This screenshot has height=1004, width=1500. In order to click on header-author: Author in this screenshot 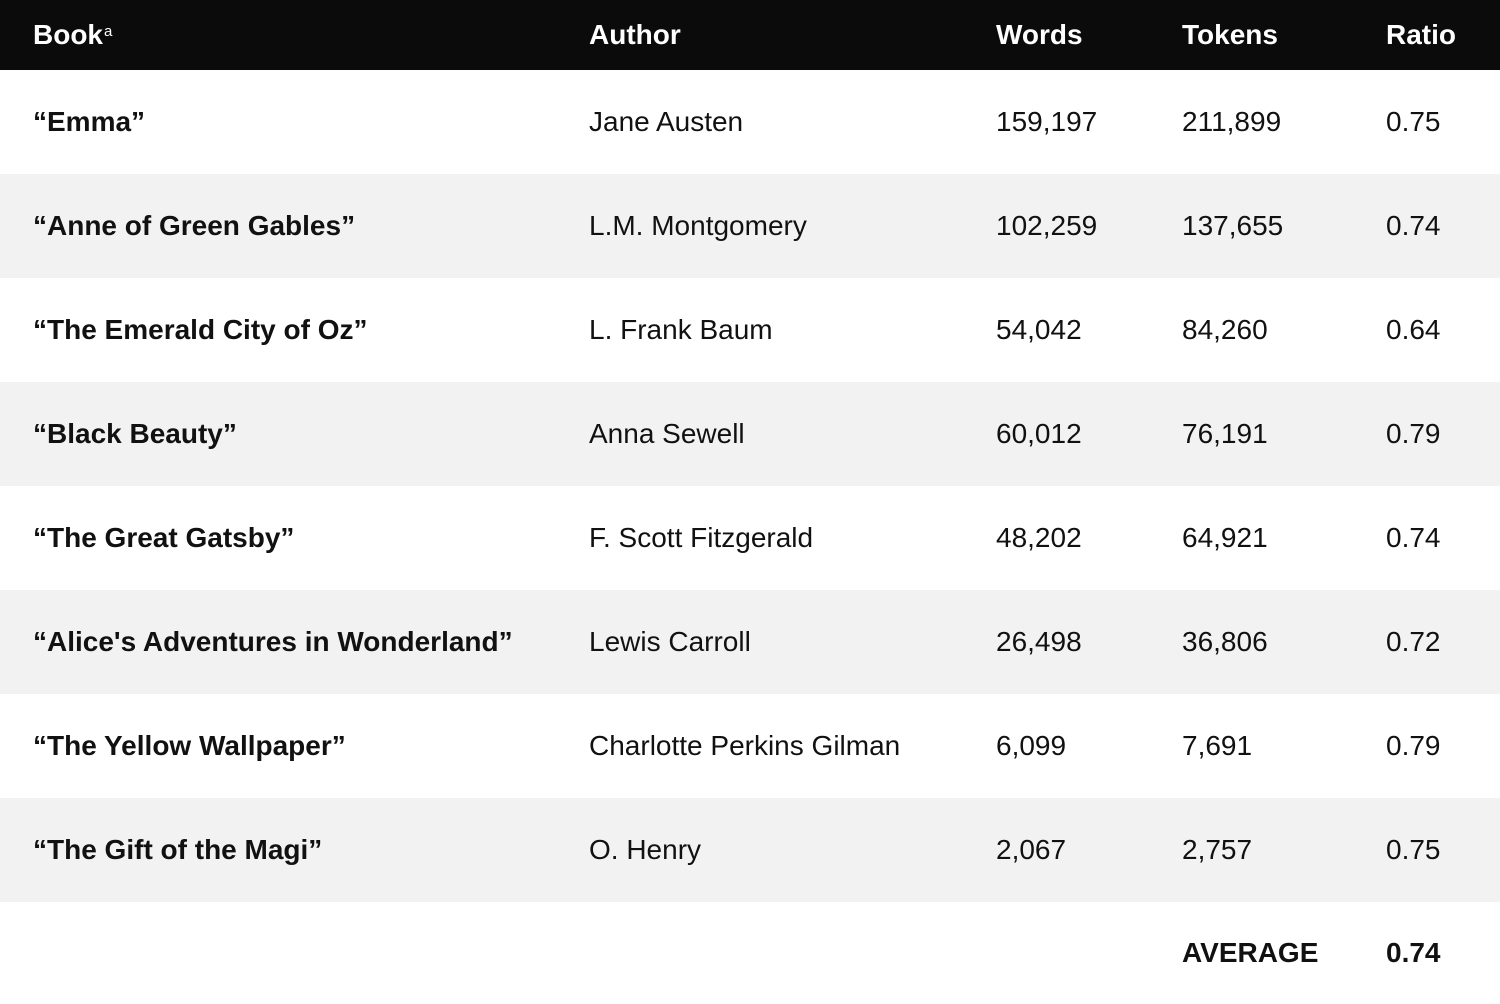, I will do `click(635, 34)`.